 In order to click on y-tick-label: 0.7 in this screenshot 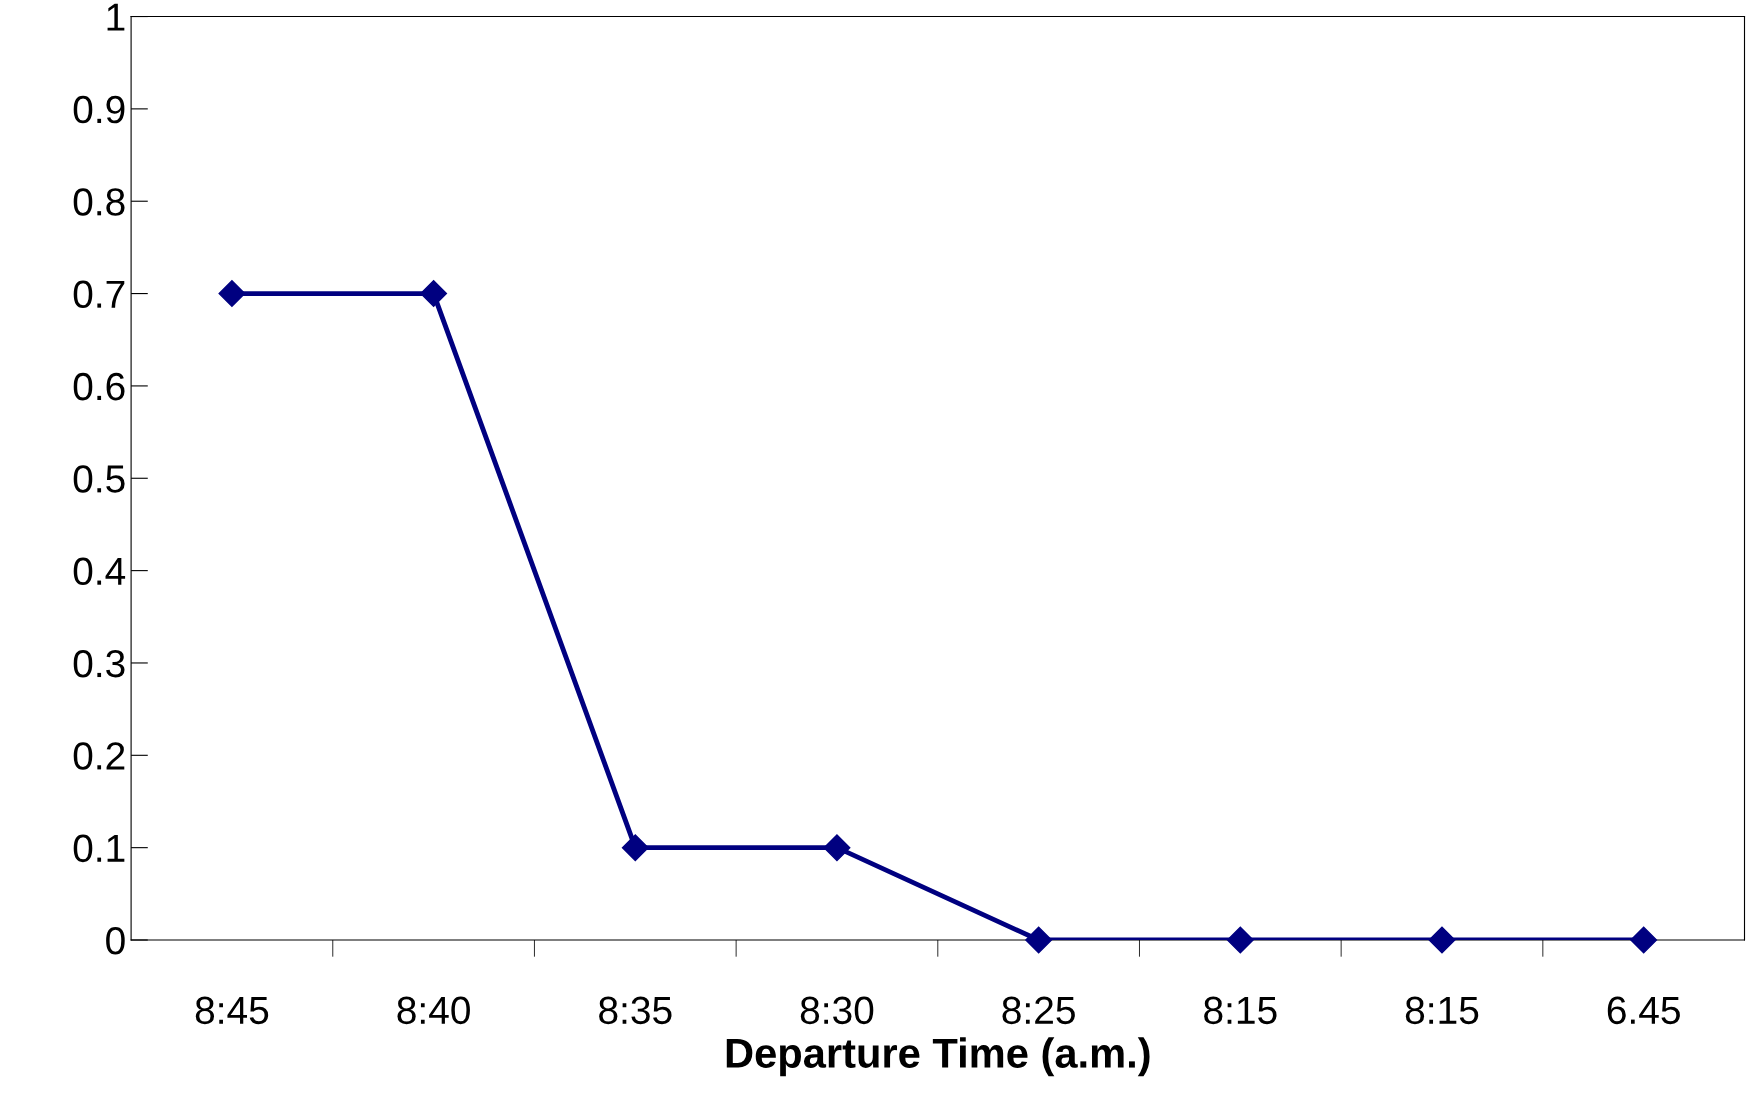, I will do `click(99, 294)`.